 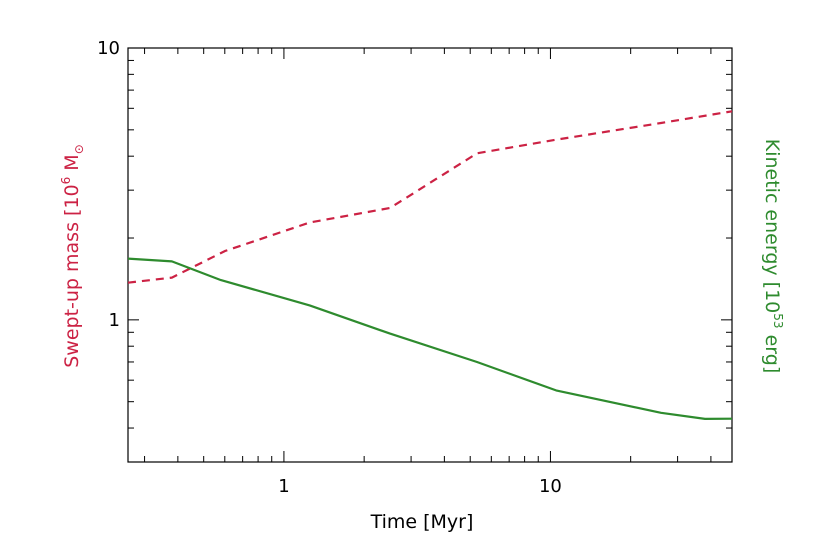 I want to click on y-axis-title-left: Swept-up mass [106 M⊙, so click(x=72, y=256).